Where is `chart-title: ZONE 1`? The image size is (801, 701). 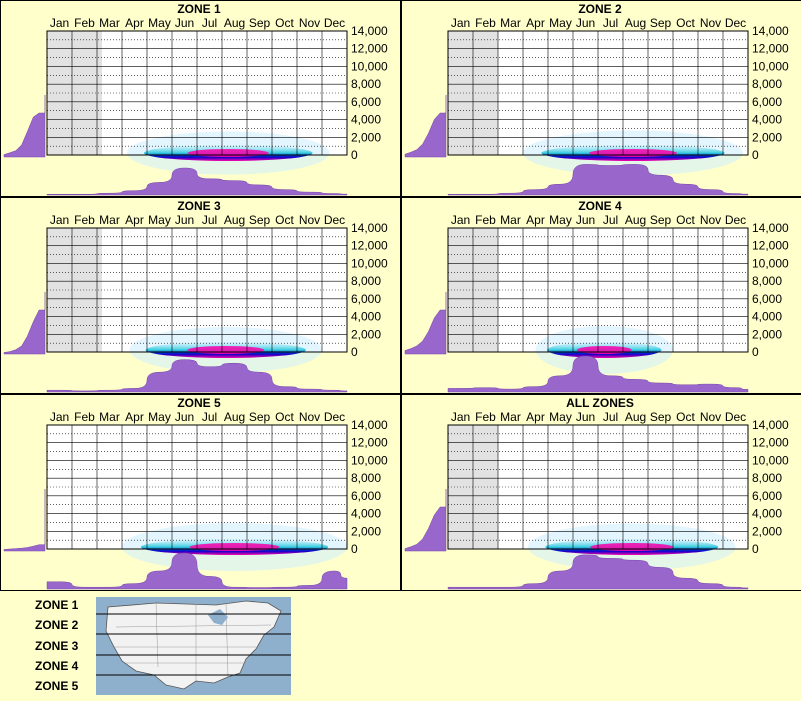
chart-title: ZONE 1 is located at coordinates (199, 9).